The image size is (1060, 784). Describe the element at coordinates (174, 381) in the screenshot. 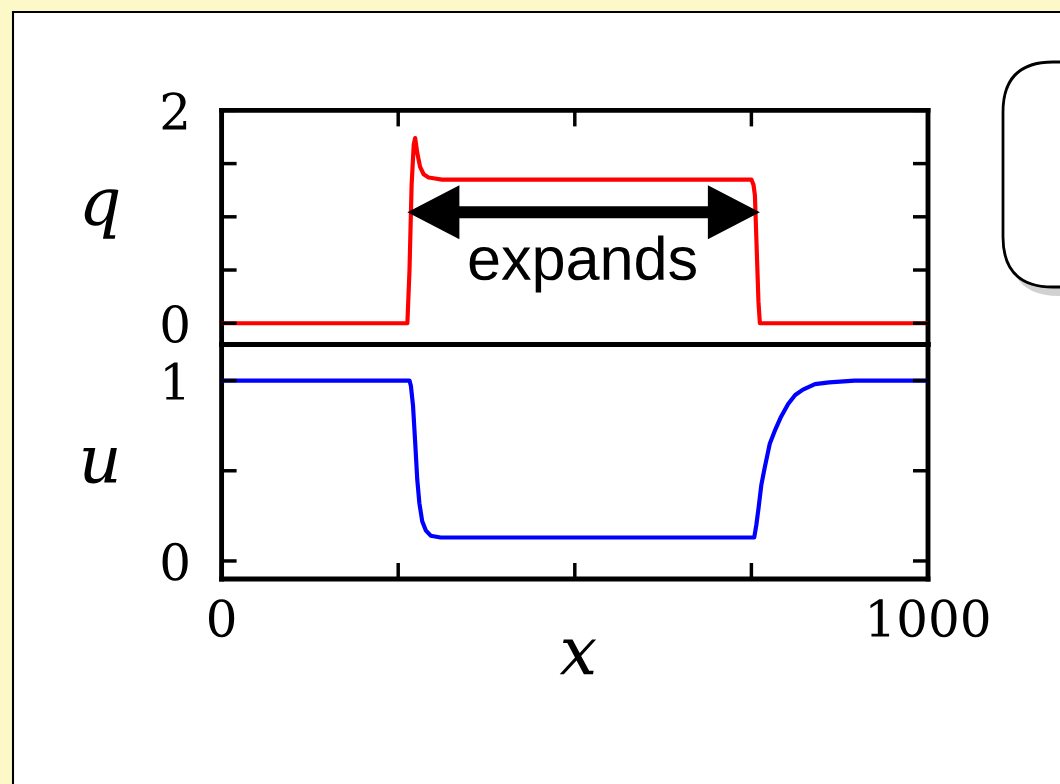

I see `y-tick-label: 1` at that location.